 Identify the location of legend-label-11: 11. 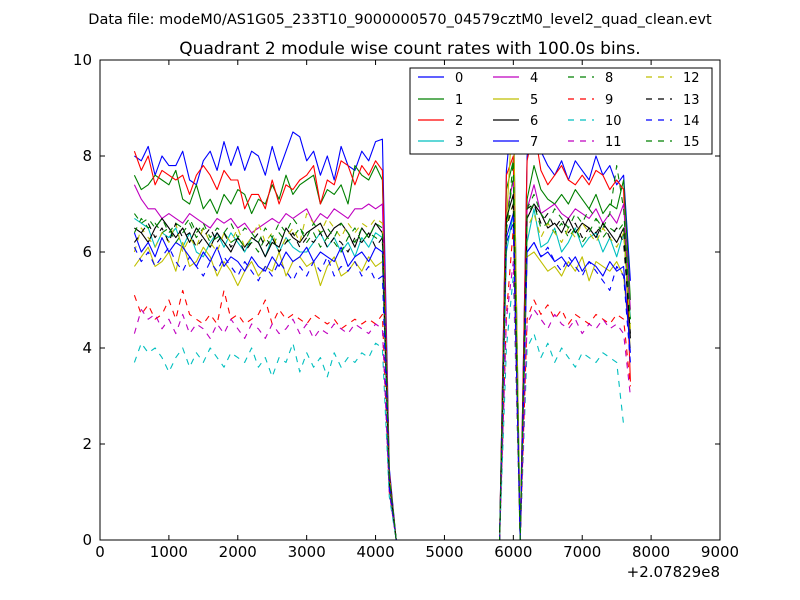
(613, 142).